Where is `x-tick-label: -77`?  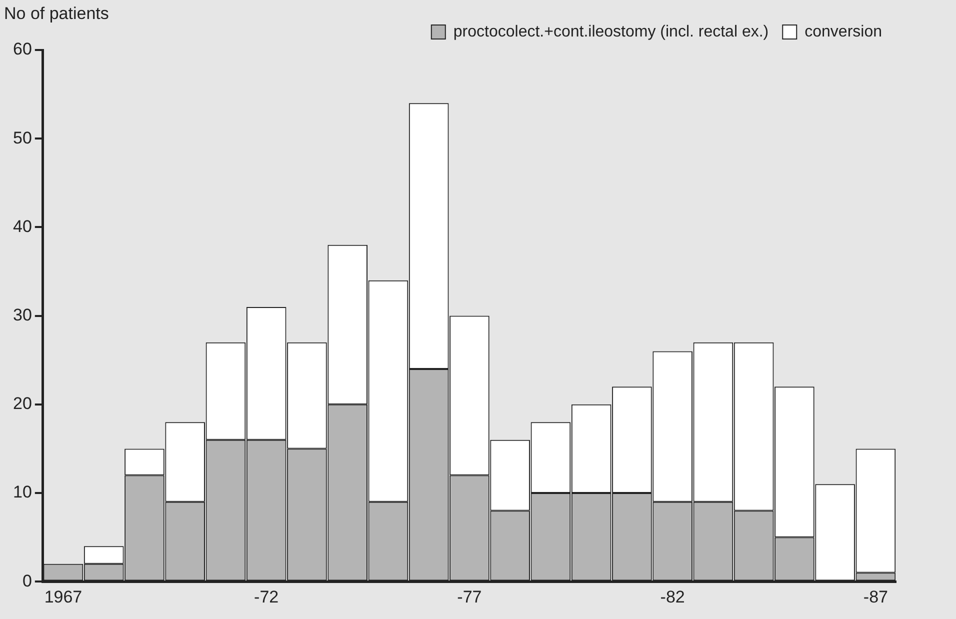
x-tick-label: -77 is located at coordinates (469, 596).